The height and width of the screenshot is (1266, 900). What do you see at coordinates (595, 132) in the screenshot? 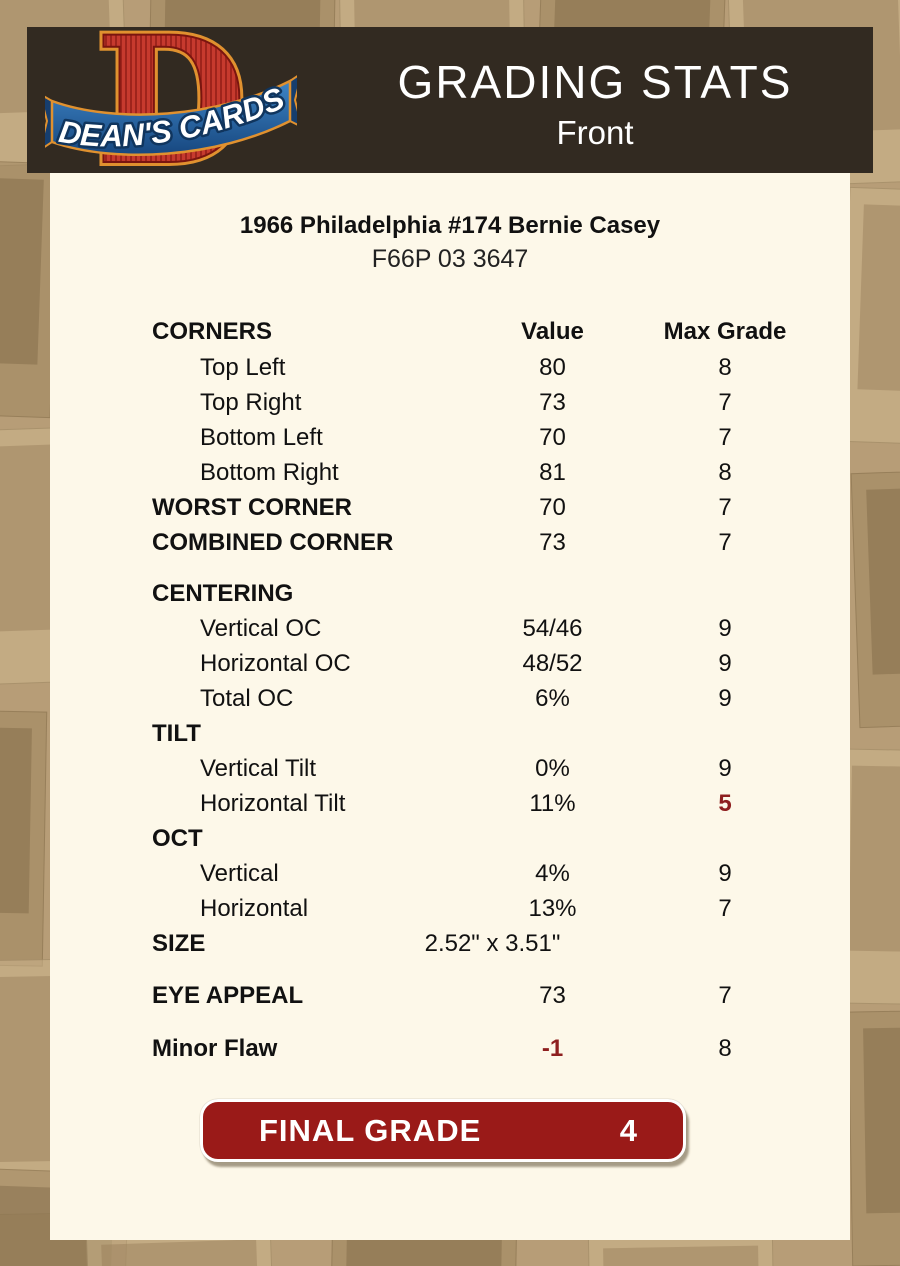
I see `page-subtitle: Front` at bounding box center [595, 132].